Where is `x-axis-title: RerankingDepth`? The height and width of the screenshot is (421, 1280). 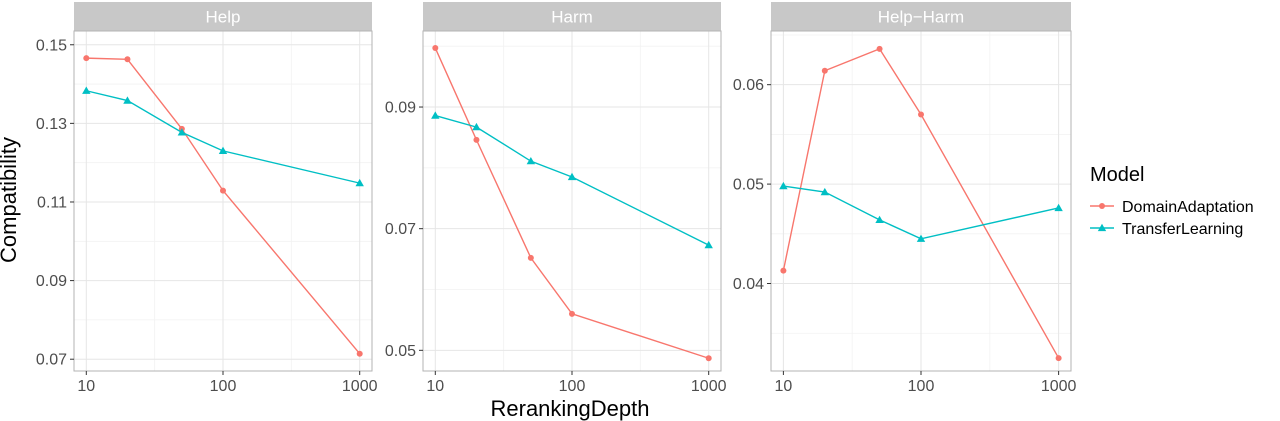
x-axis-title: RerankingDepth is located at coordinates (570, 408).